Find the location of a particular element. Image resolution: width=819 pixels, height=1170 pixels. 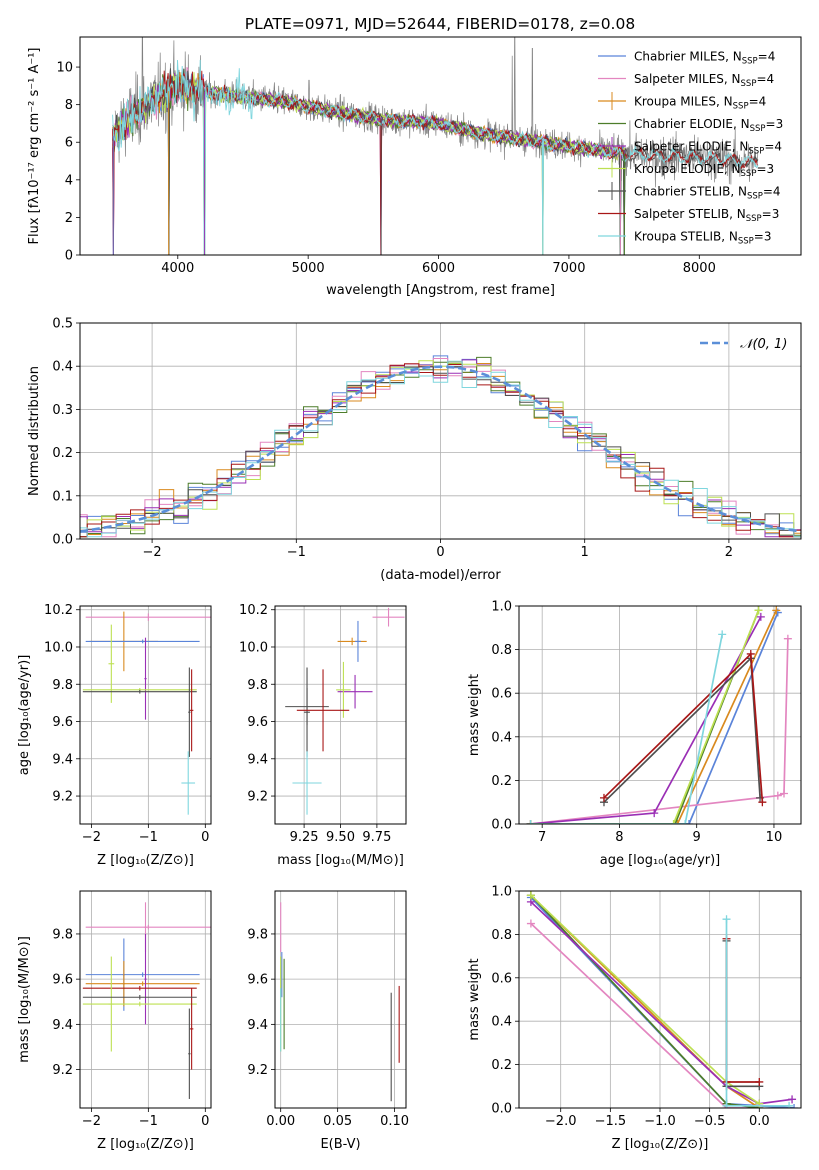

x-tick-label: 7000 is located at coordinates (568, 268).